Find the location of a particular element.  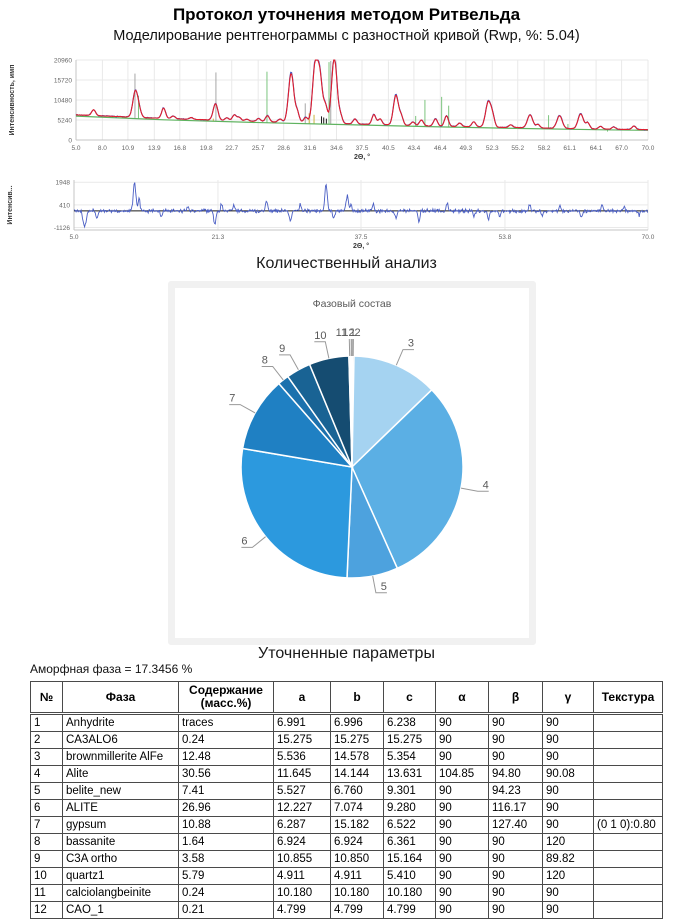

svg-text: 25.7 is located at coordinates (258, 148).